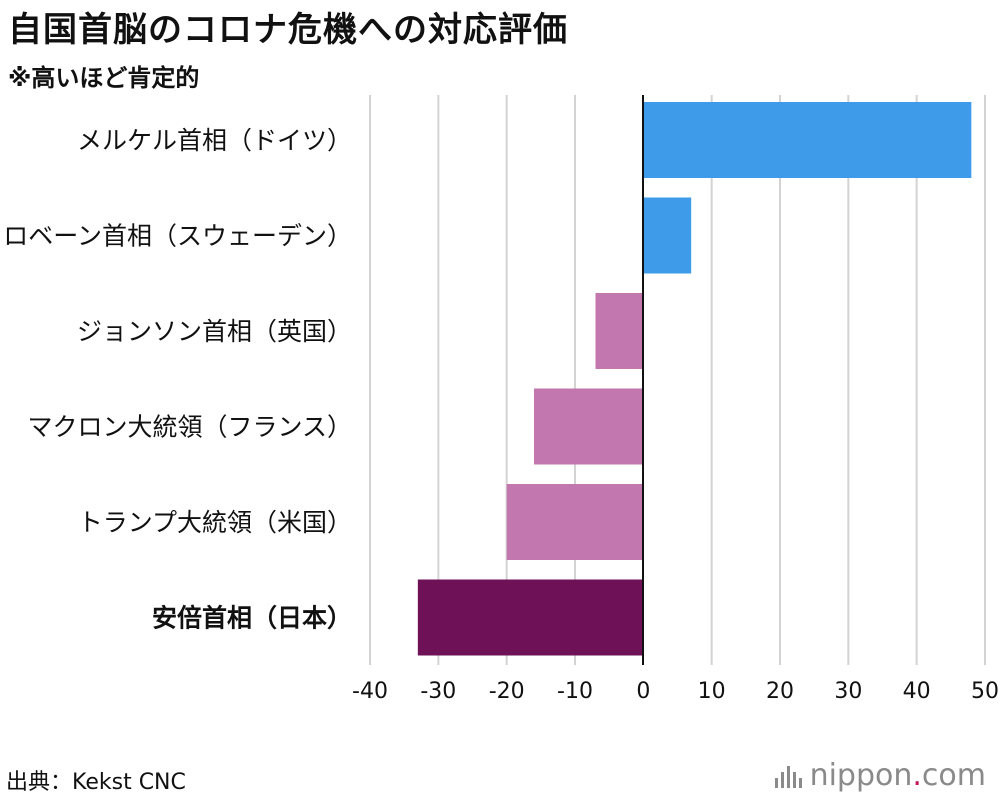 The image size is (1000, 796). What do you see at coordinates (214, 331) in the screenshot?
I see `category-label: ジョンソン首相（英国）` at bounding box center [214, 331].